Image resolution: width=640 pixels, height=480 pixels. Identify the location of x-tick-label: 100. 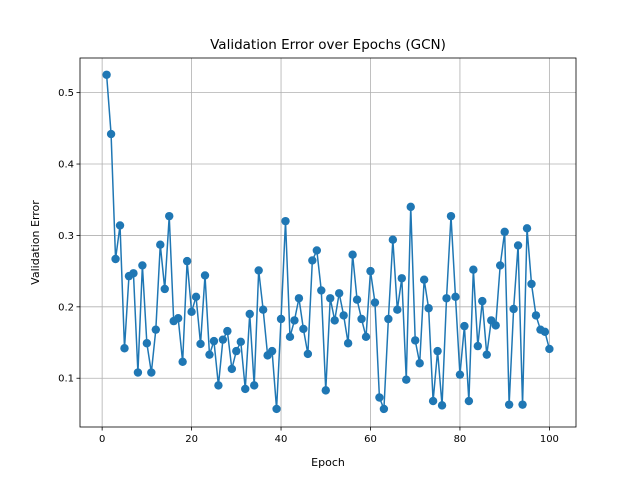
(549, 439).